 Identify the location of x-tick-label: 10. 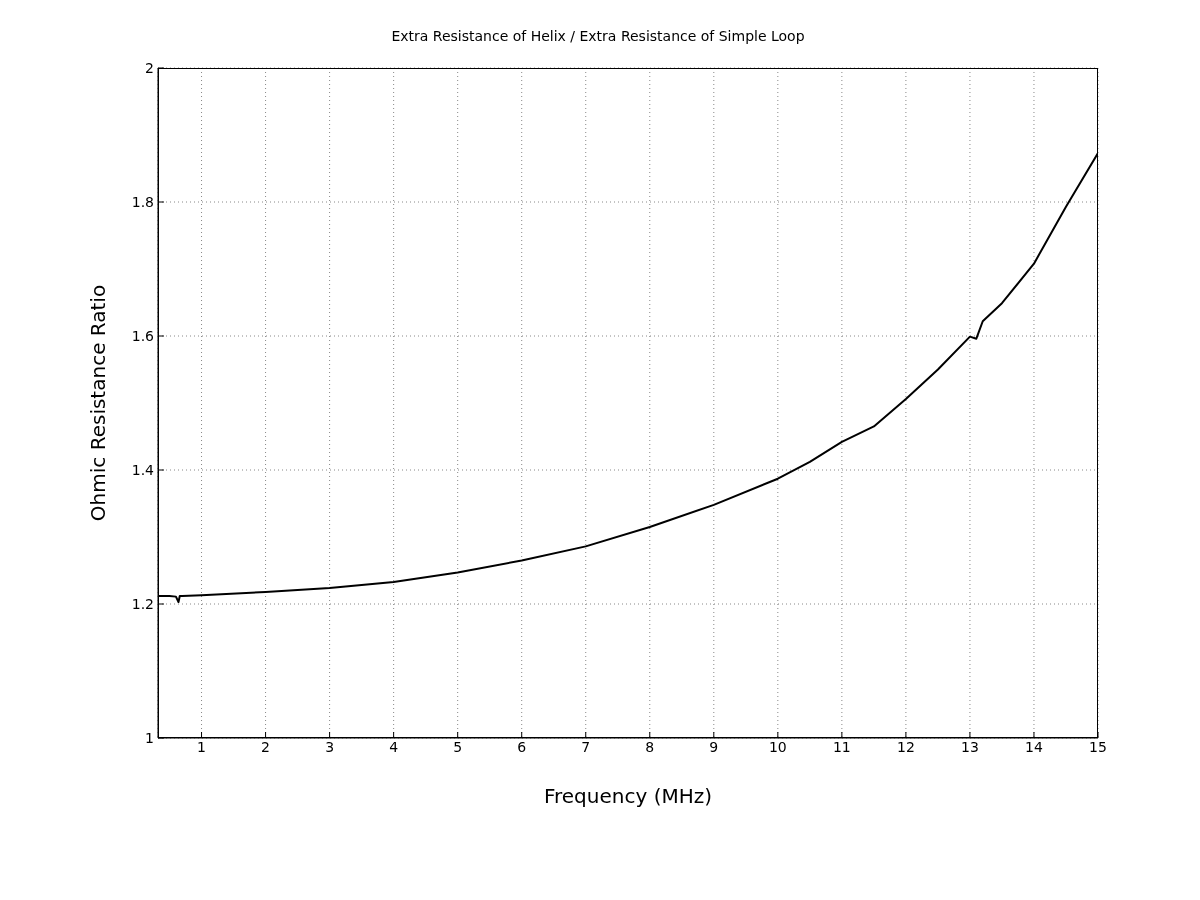
(777, 746).